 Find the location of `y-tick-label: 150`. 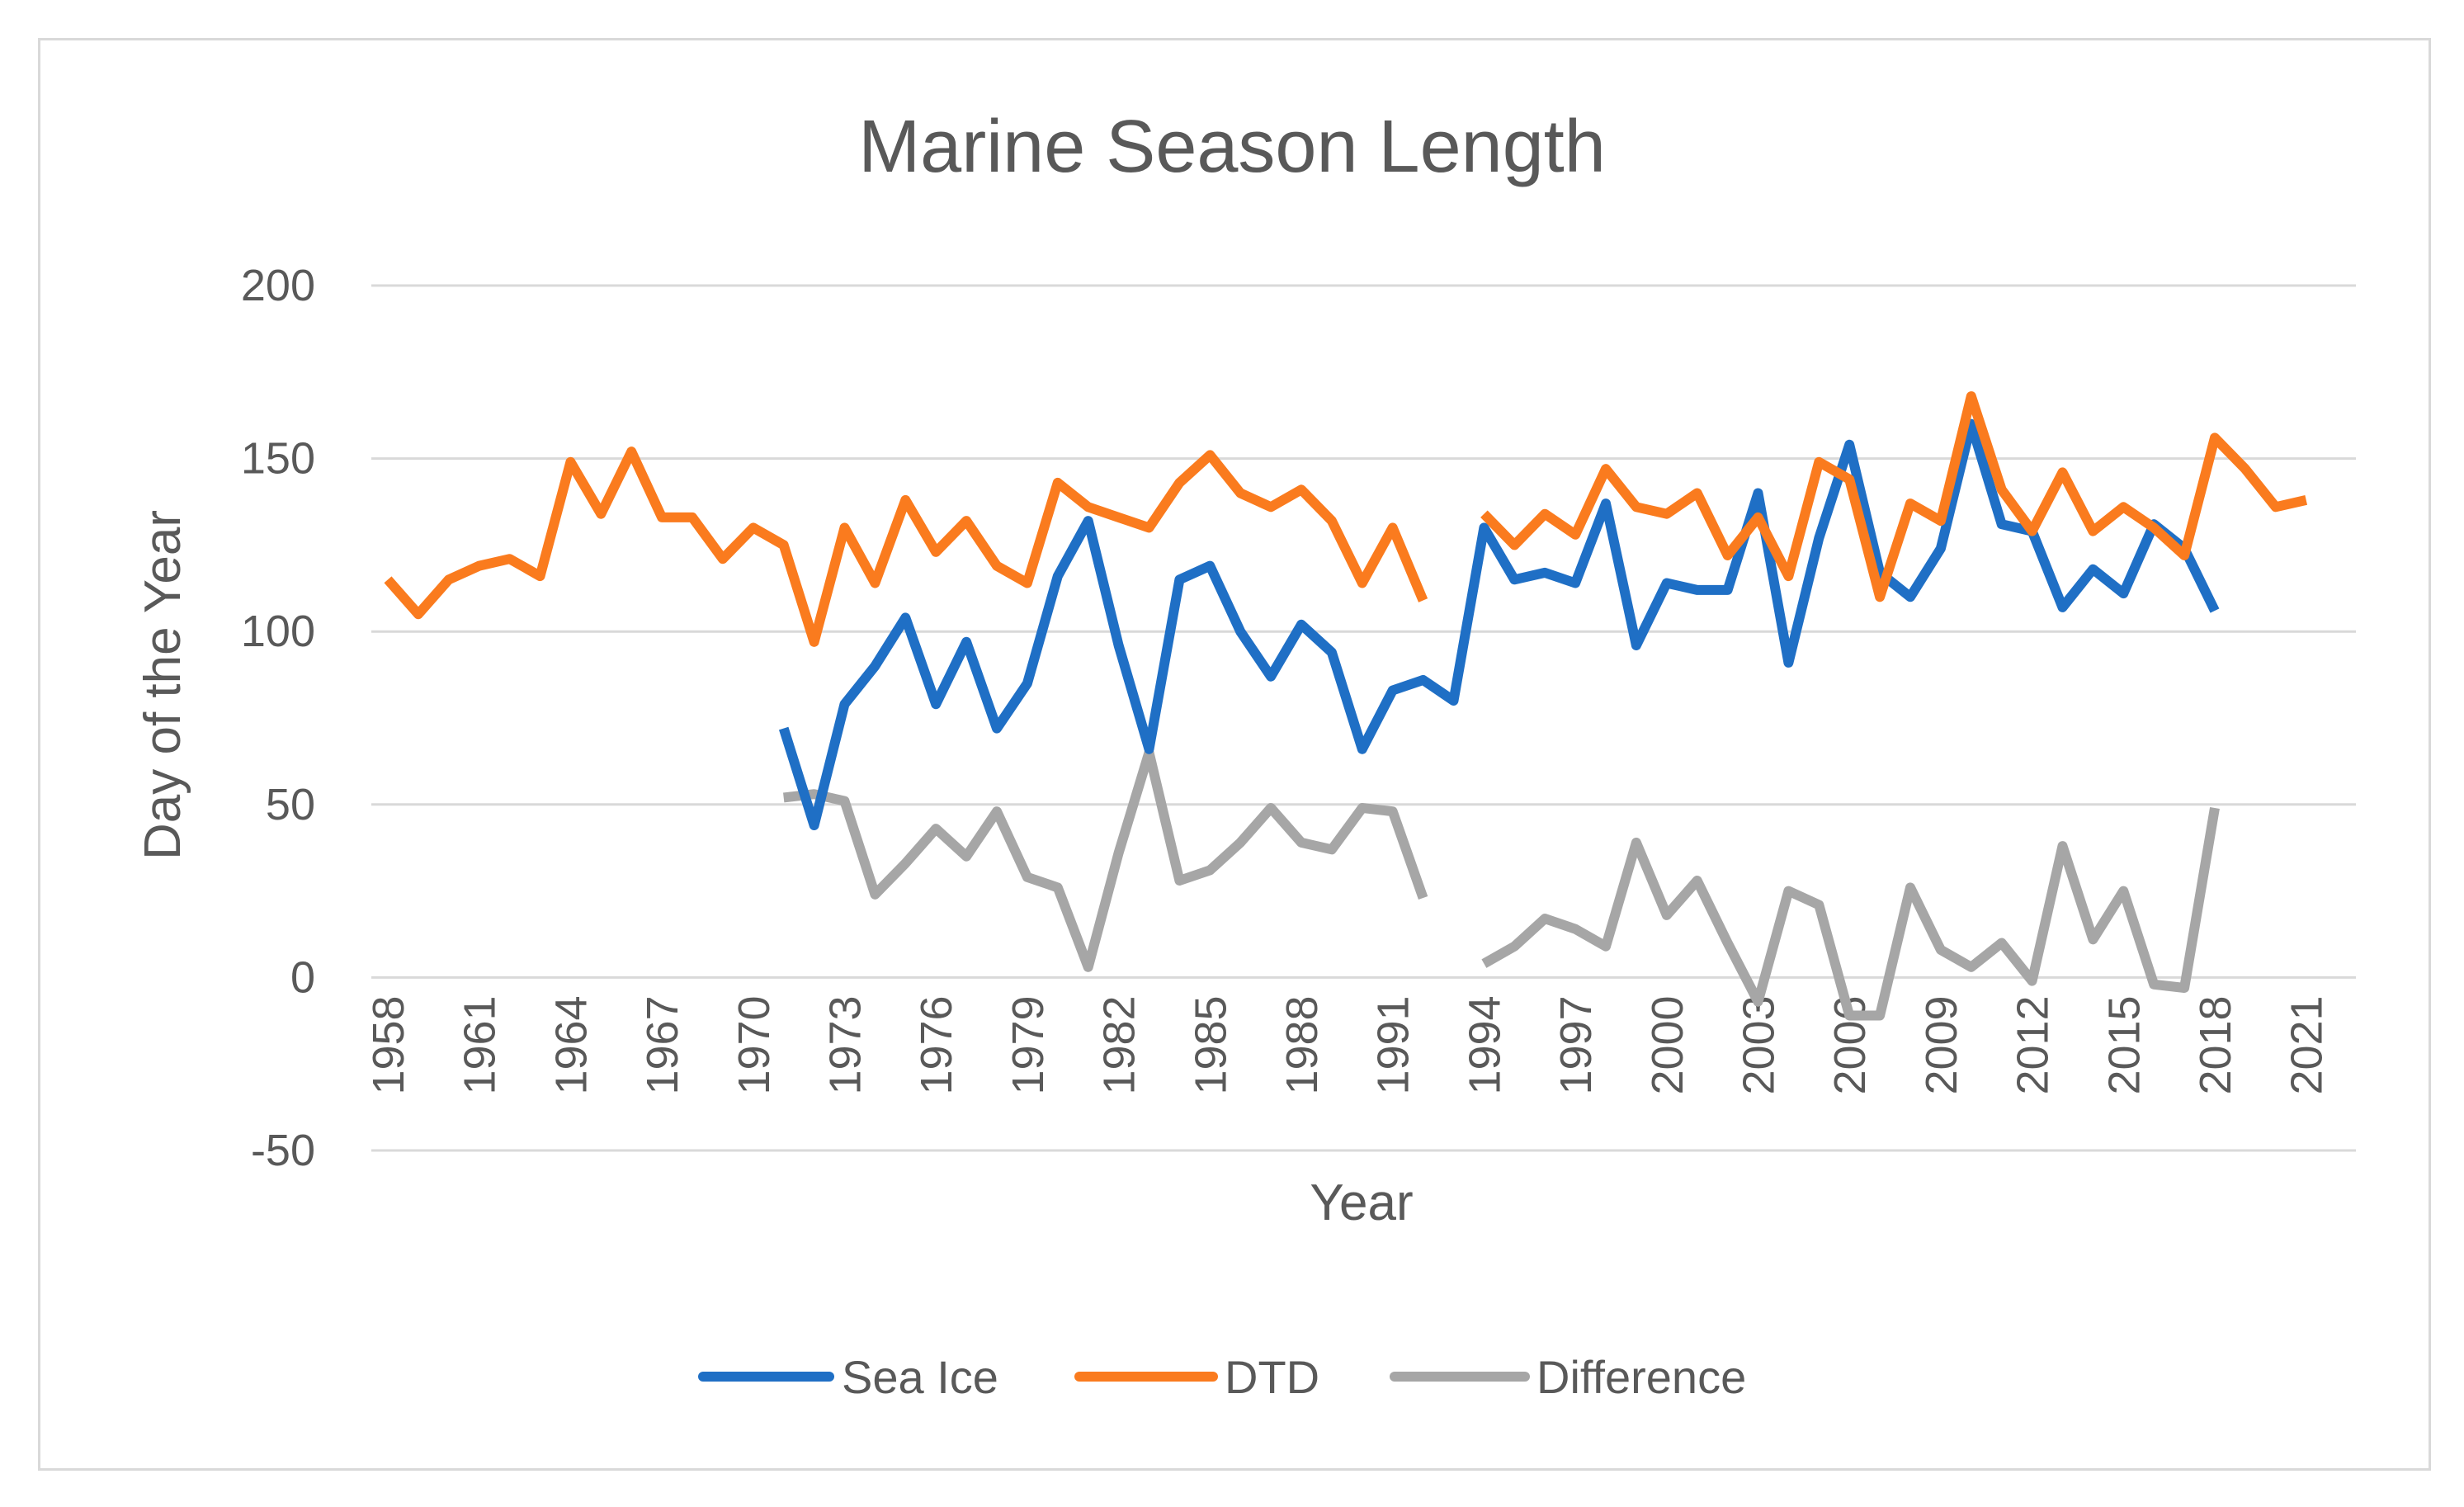

y-tick-label: 150 is located at coordinates (278, 459).